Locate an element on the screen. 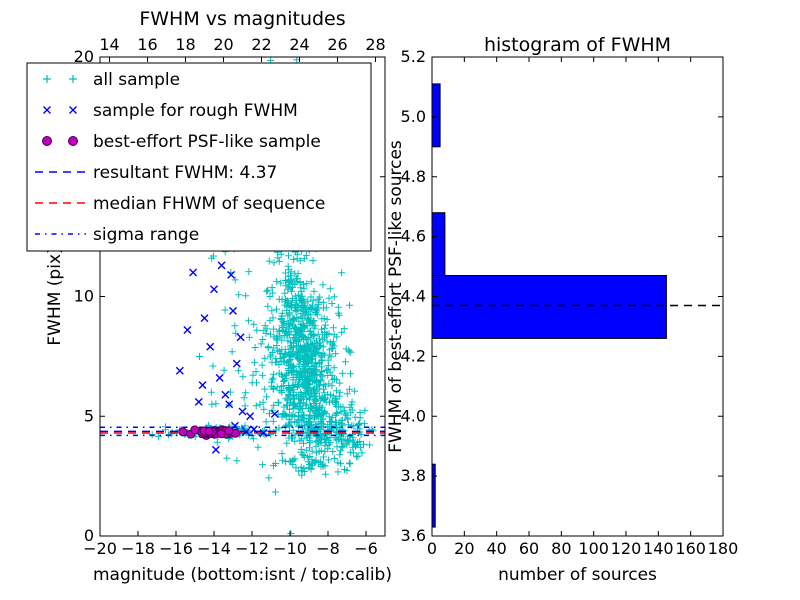 The image size is (800, 600). left-x-top-tick-label: 22 is located at coordinates (261, 44).